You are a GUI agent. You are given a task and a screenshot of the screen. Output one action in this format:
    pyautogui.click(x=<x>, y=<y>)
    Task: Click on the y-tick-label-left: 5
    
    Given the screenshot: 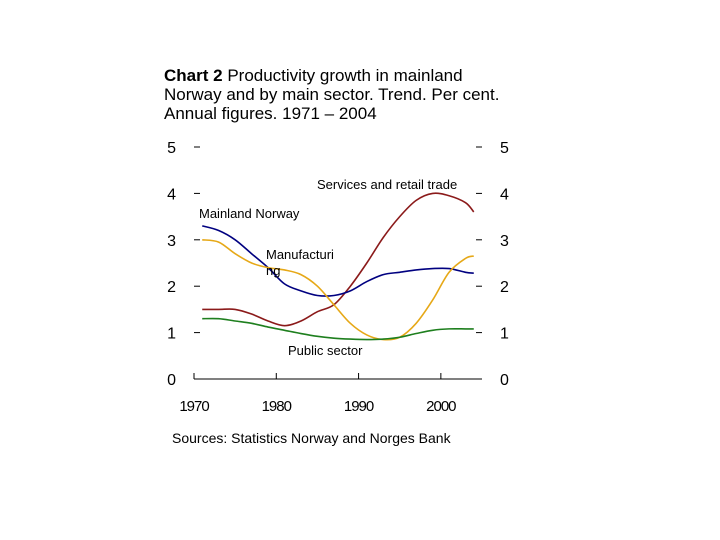 What is the action you would take?
    pyautogui.click(x=171, y=148)
    